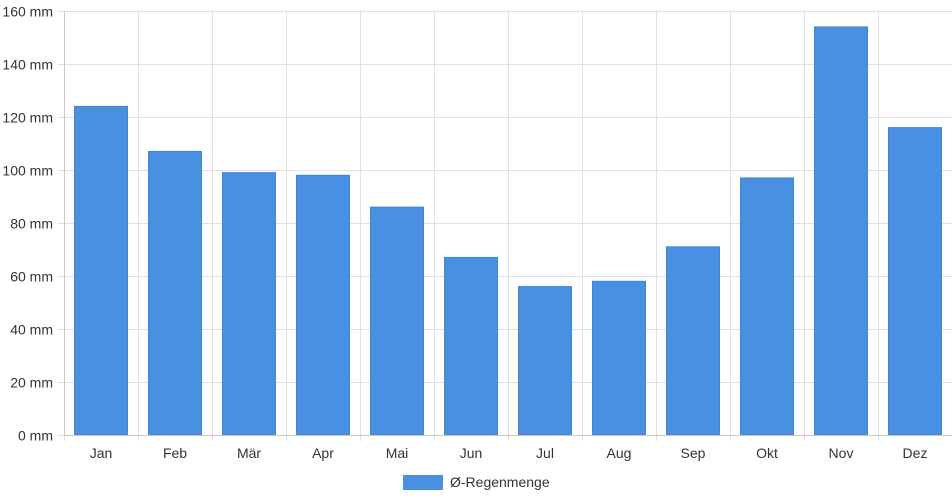 Image resolution: width=952 pixels, height=500 pixels. What do you see at coordinates (397, 453) in the screenshot?
I see `x-tick-label: Mai` at bounding box center [397, 453].